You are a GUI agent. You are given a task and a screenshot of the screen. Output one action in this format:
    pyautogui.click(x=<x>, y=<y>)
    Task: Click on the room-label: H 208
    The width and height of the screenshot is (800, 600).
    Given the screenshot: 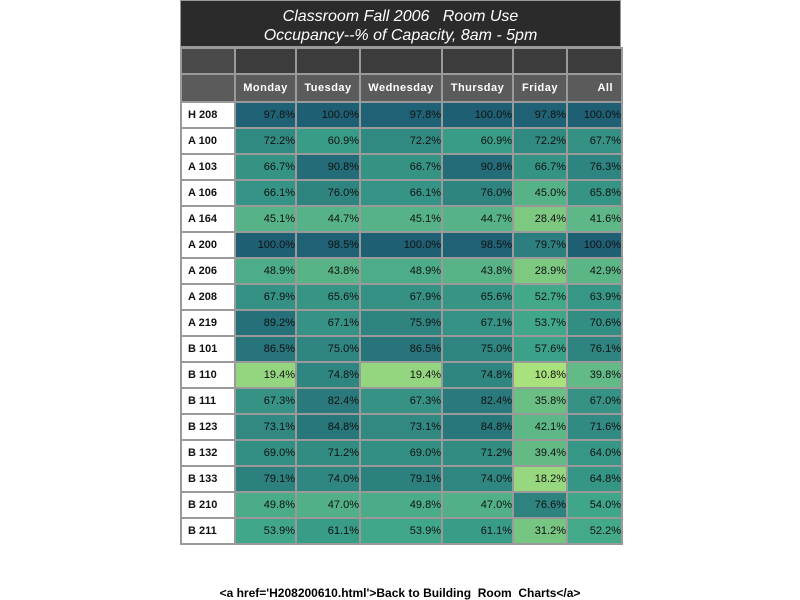 What is the action you would take?
    pyautogui.click(x=208, y=115)
    